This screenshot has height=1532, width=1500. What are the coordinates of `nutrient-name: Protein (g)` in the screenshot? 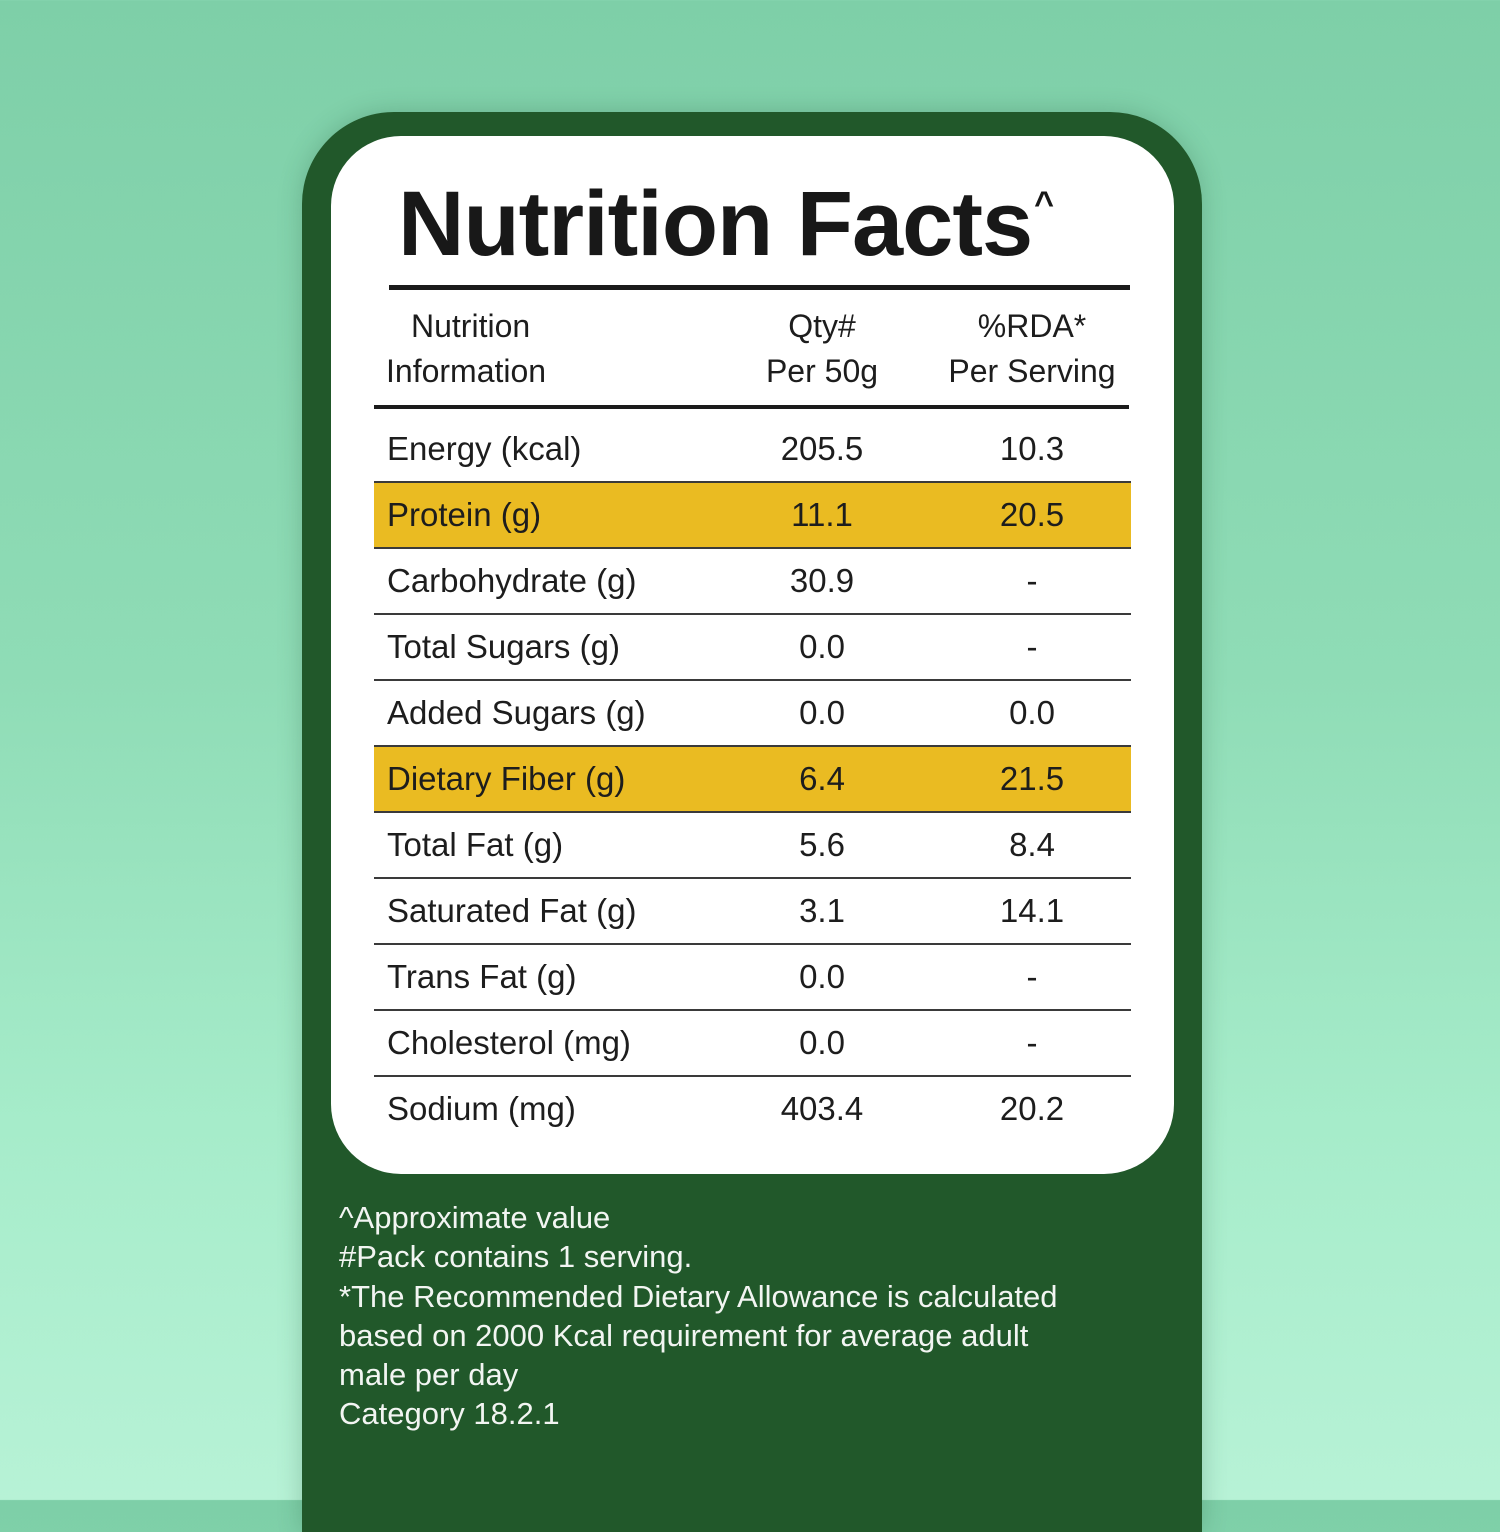 It's located at (464, 514).